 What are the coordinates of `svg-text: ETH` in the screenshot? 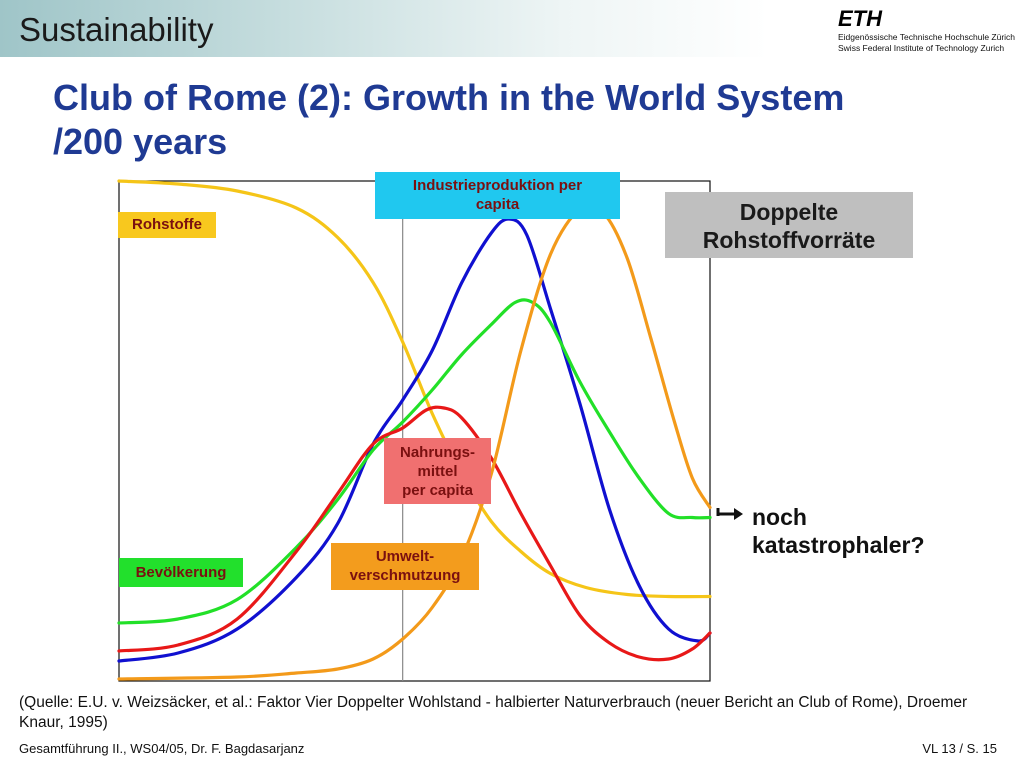 It's located at (860, 18).